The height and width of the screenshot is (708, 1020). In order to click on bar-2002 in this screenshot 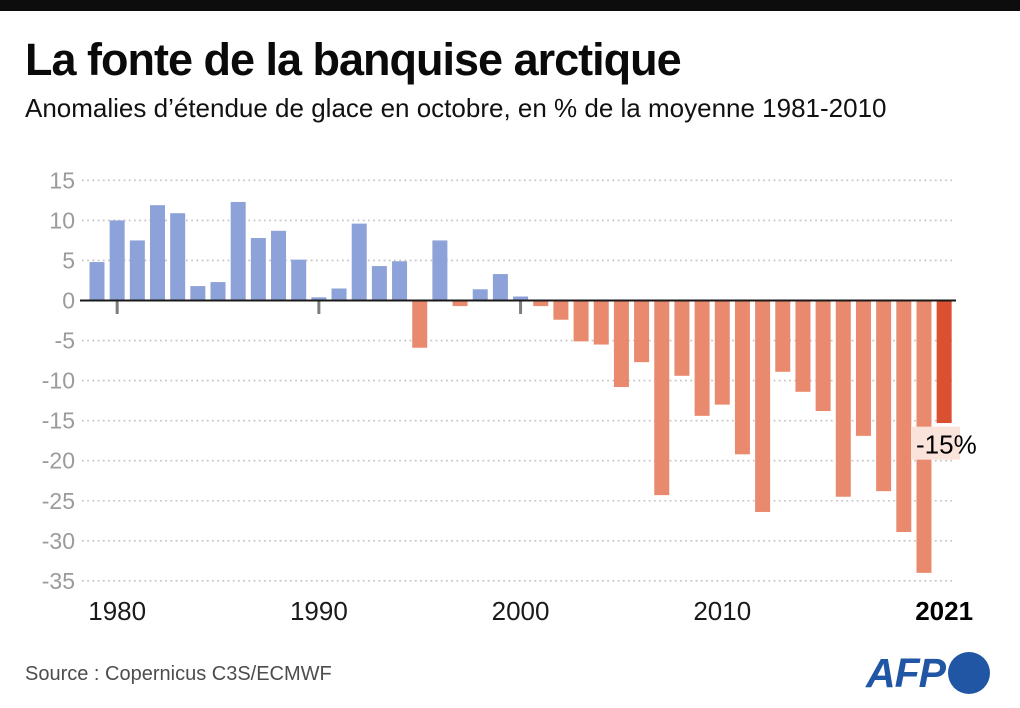, I will do `click(561, 310)`.